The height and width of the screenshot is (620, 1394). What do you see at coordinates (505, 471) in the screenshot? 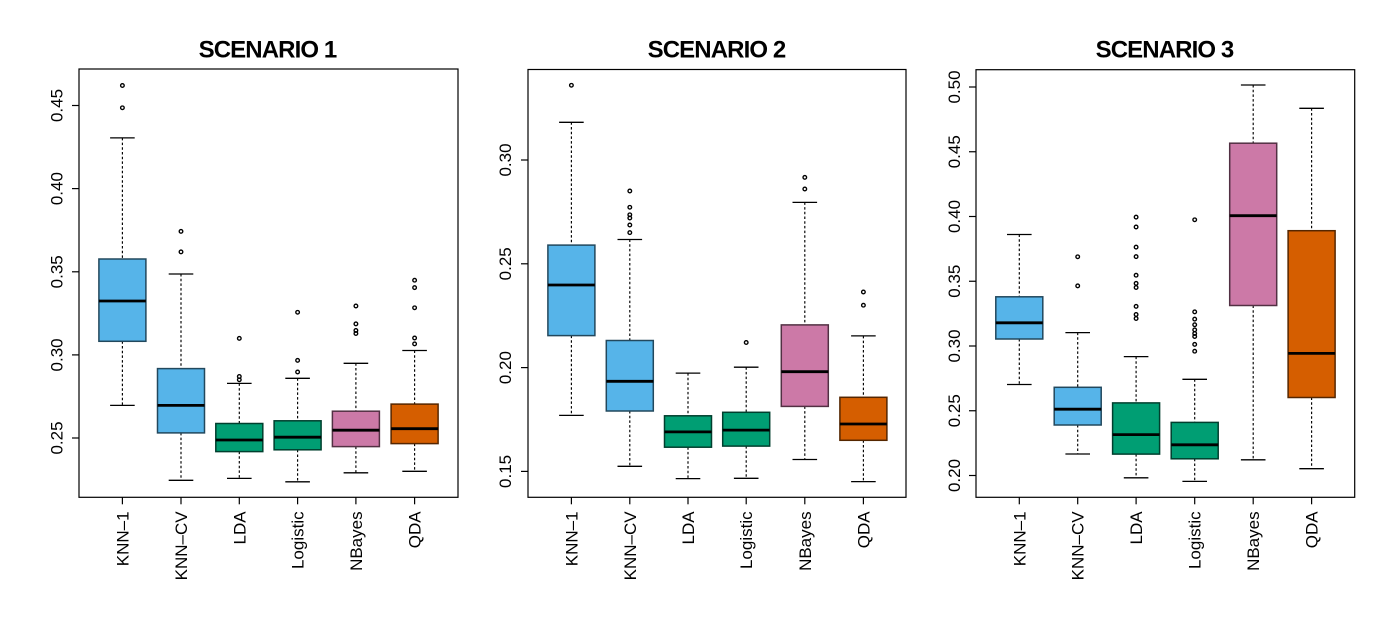
I see `svg-text: 0.15` at bounding box center [505, 471].